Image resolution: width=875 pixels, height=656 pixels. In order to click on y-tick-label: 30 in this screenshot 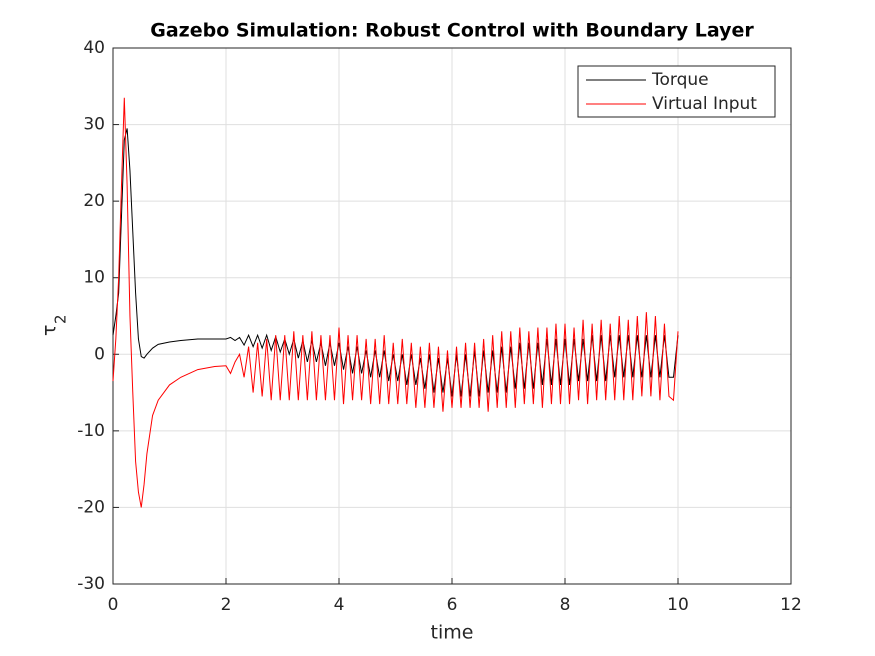, I will do `click(94, 125)`.